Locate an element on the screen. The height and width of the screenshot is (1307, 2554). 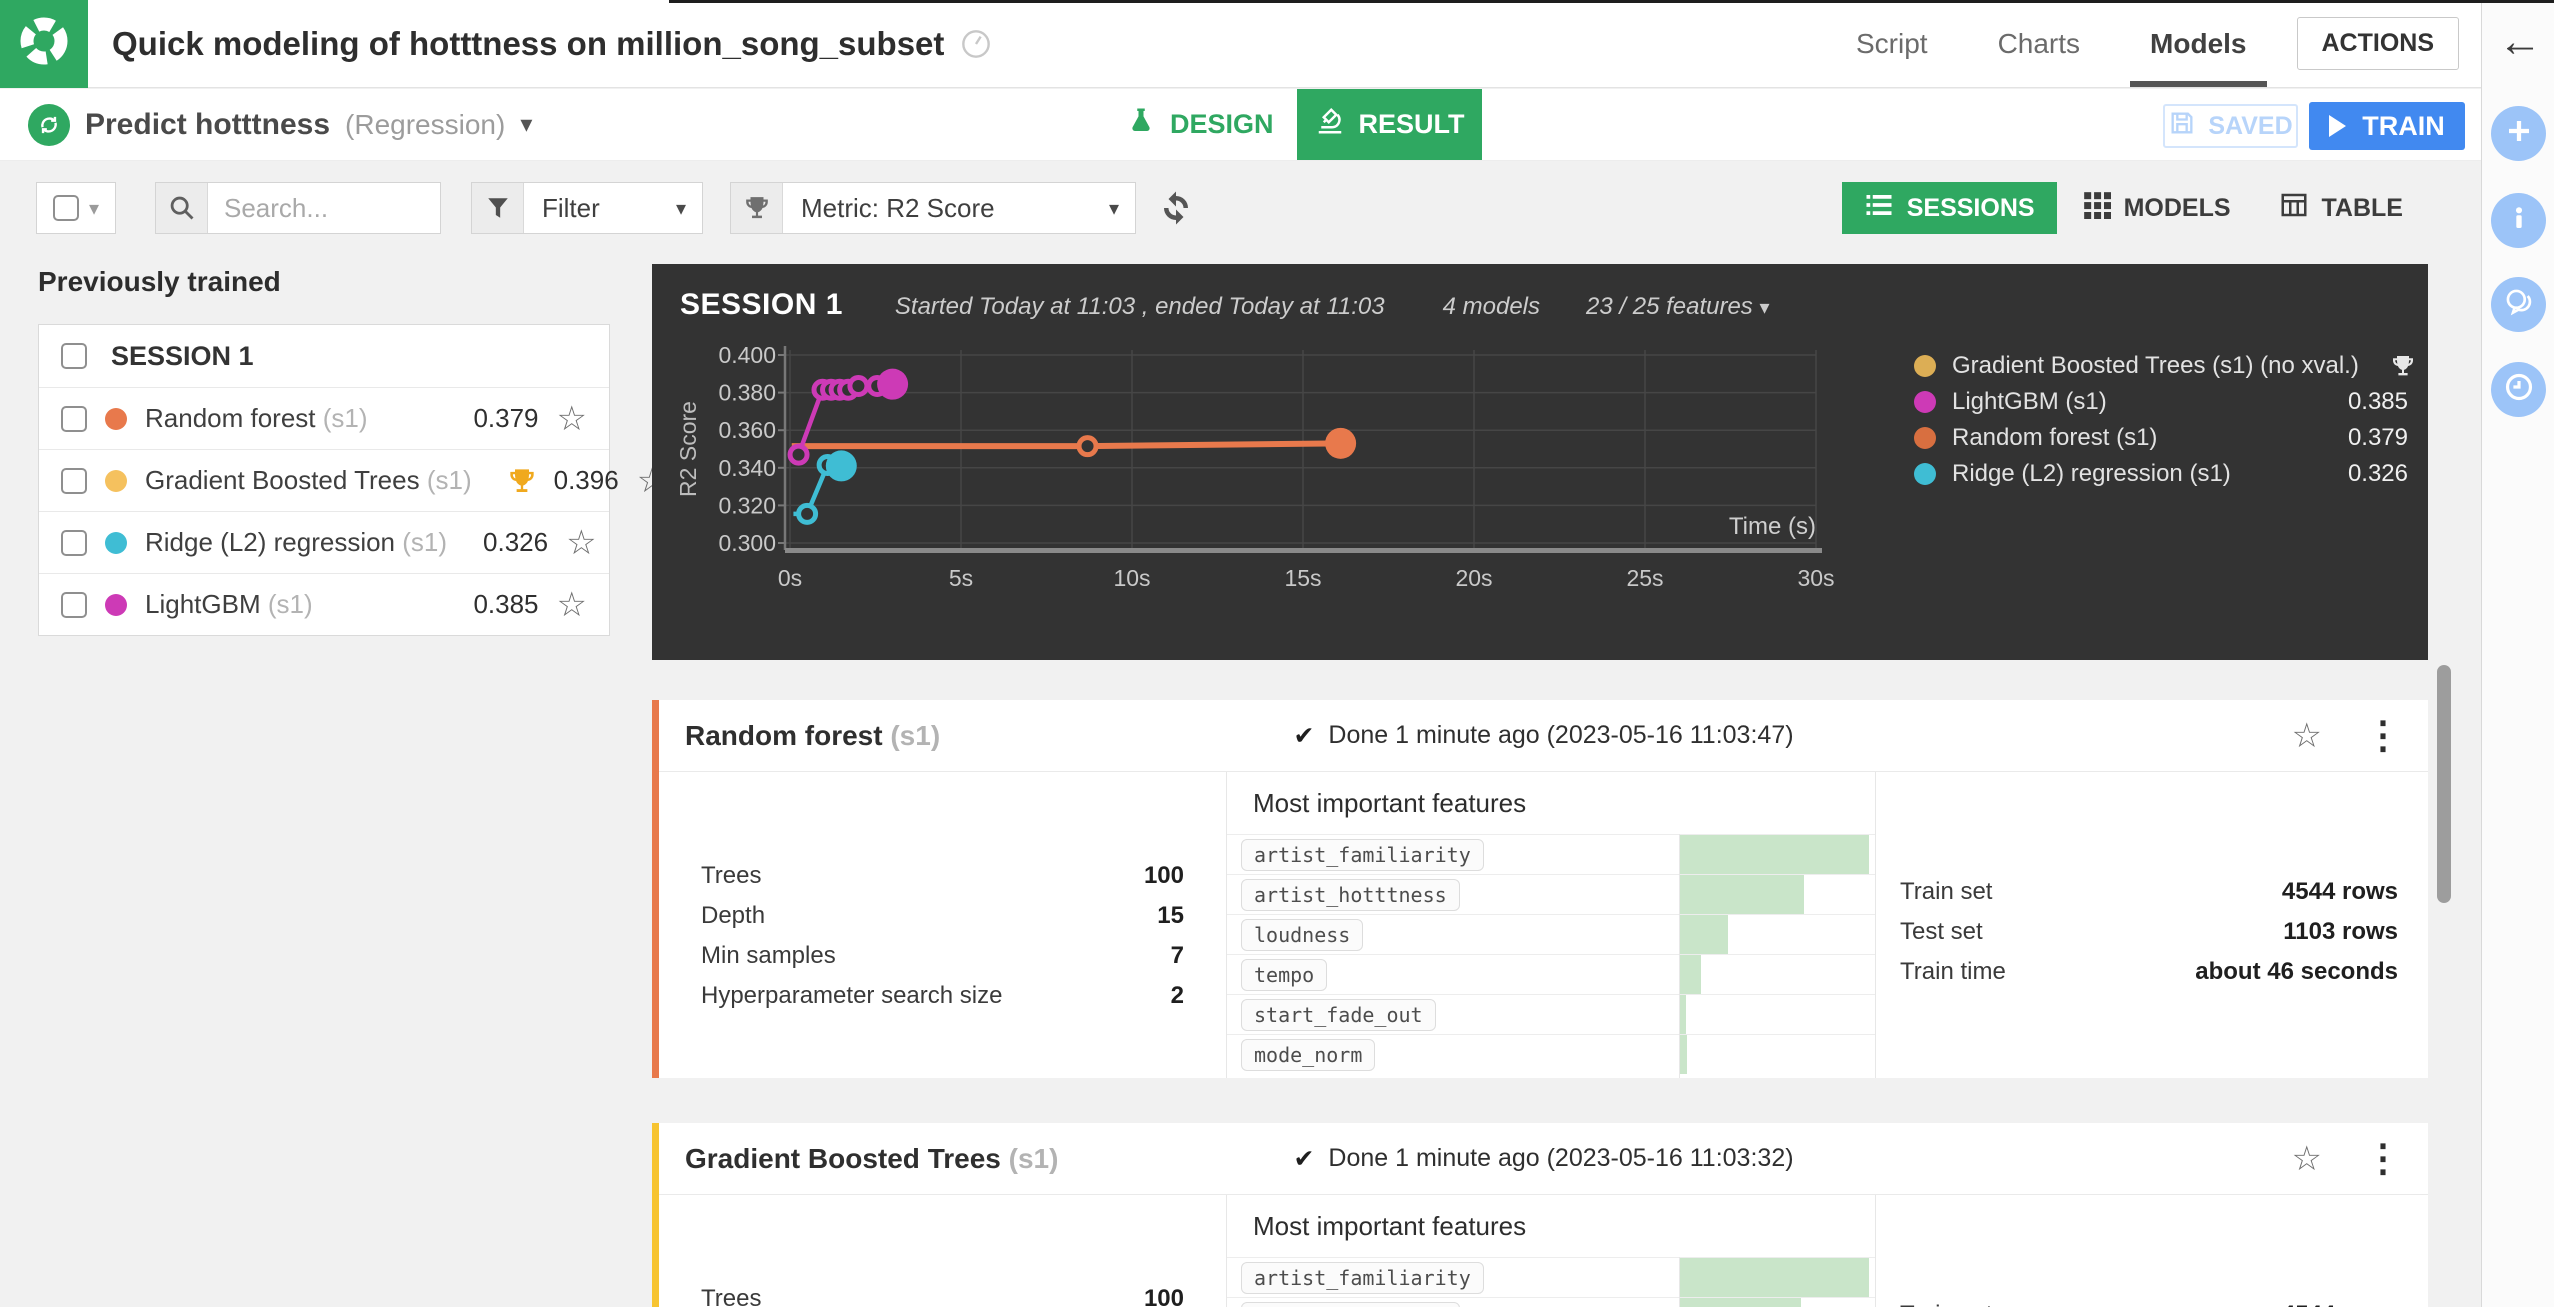
model-name: Random forest (s1) is located at coordinates (256, 418).